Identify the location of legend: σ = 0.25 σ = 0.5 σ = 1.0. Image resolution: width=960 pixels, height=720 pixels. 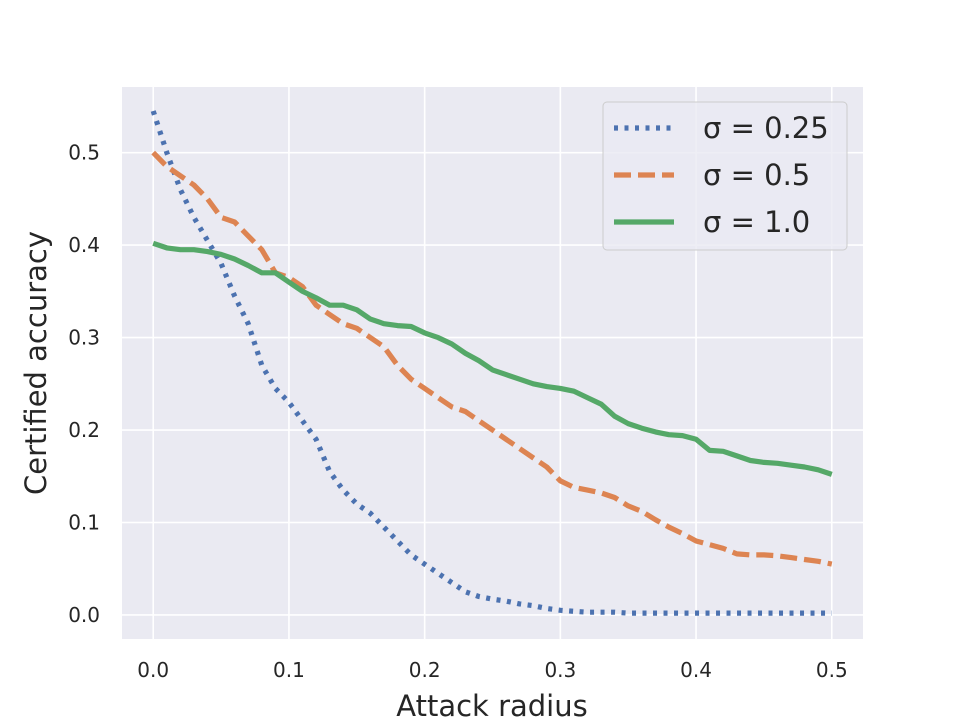
(725, 176).